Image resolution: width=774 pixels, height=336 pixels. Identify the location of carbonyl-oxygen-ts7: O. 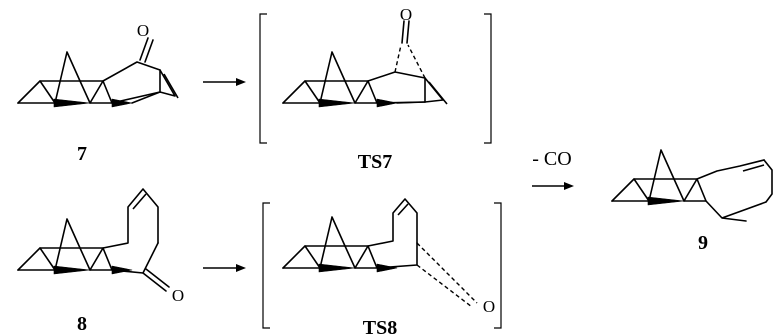
(406, 14).